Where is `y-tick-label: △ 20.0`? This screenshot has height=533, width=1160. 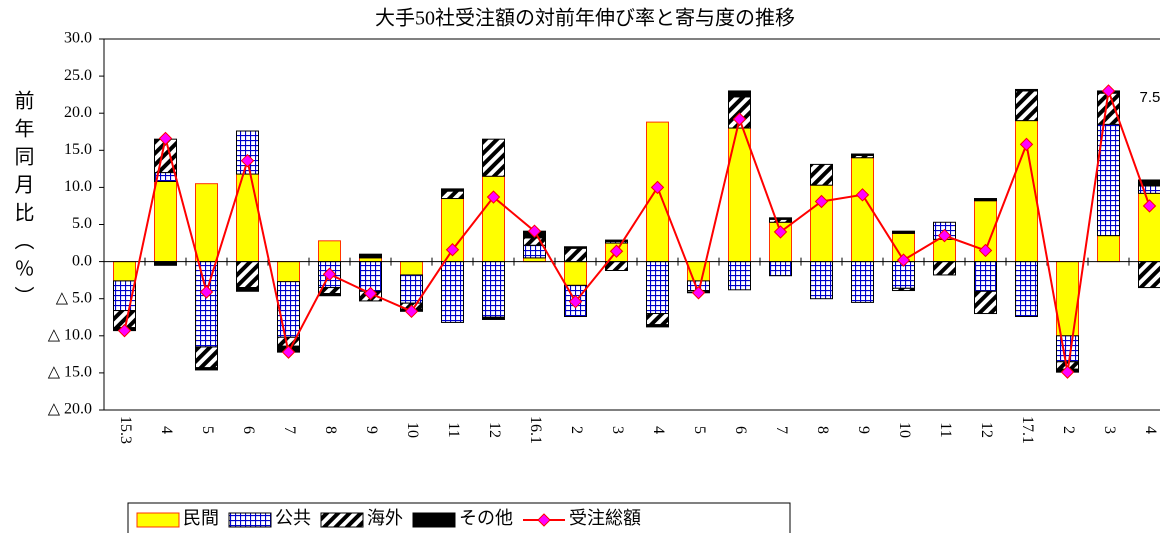
y-tick-label: △ 20.0 is located at coordinates (70, 409).